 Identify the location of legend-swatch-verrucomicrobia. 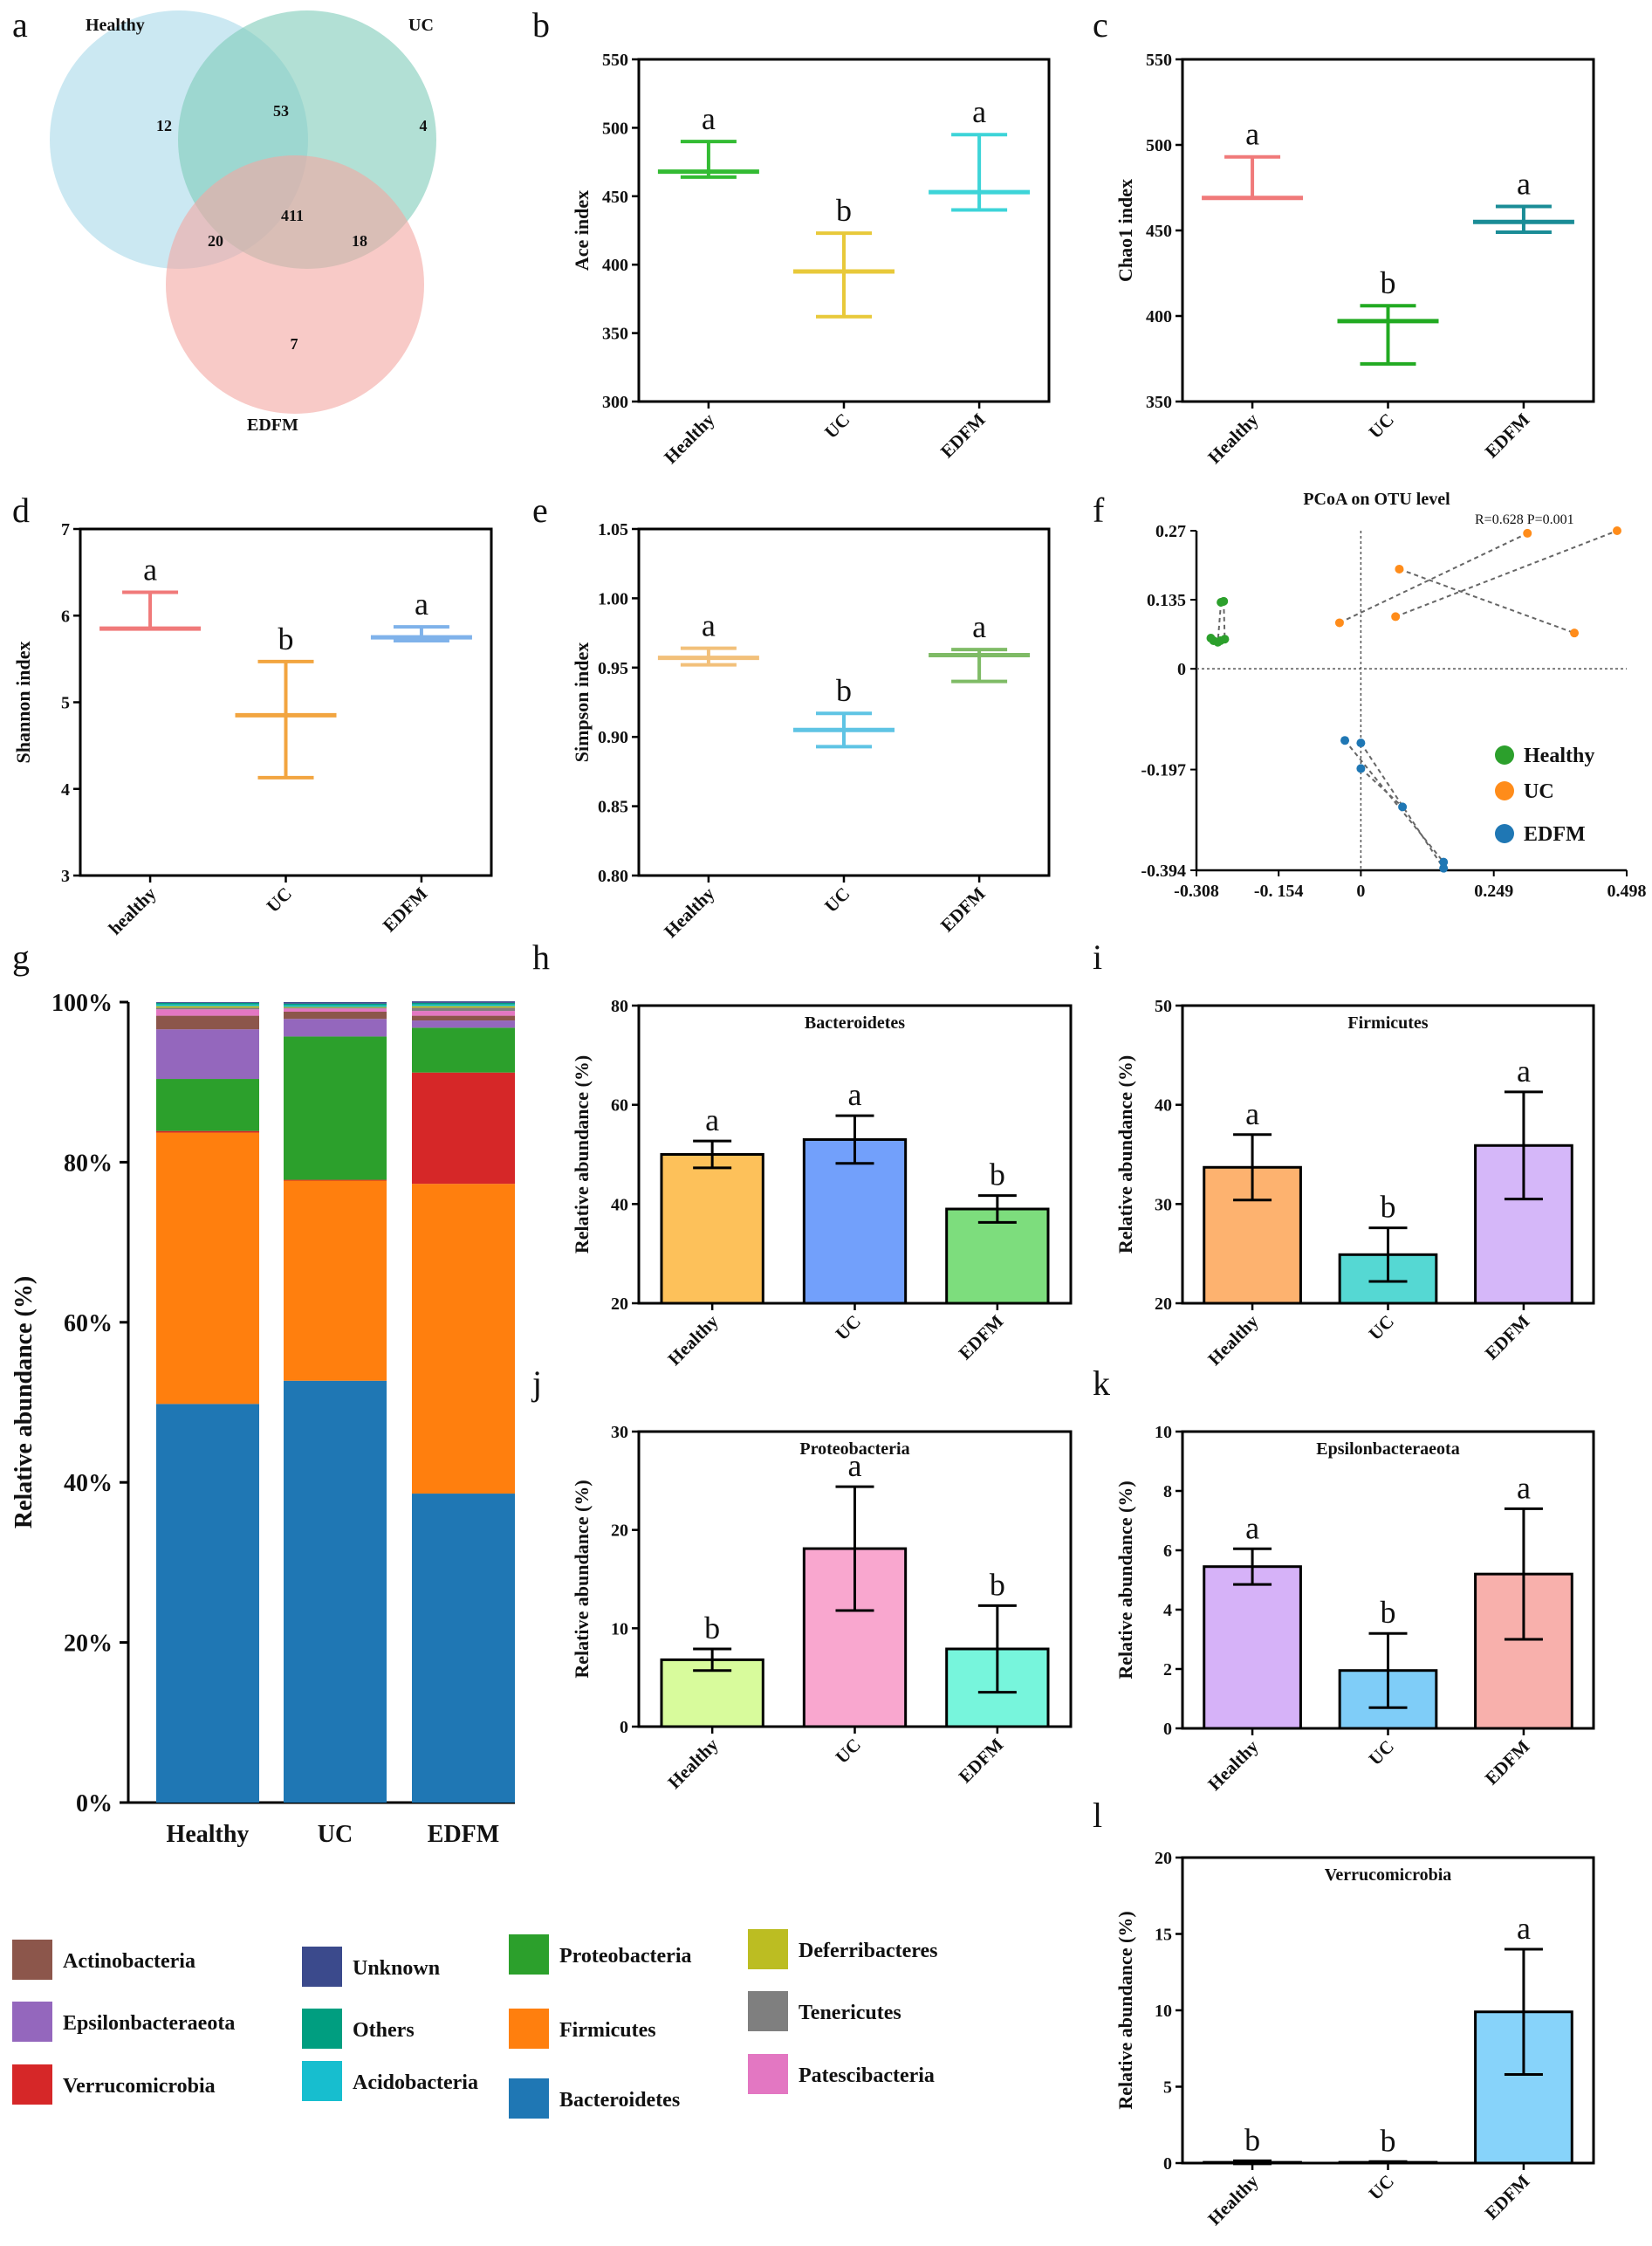
(32, 2085).